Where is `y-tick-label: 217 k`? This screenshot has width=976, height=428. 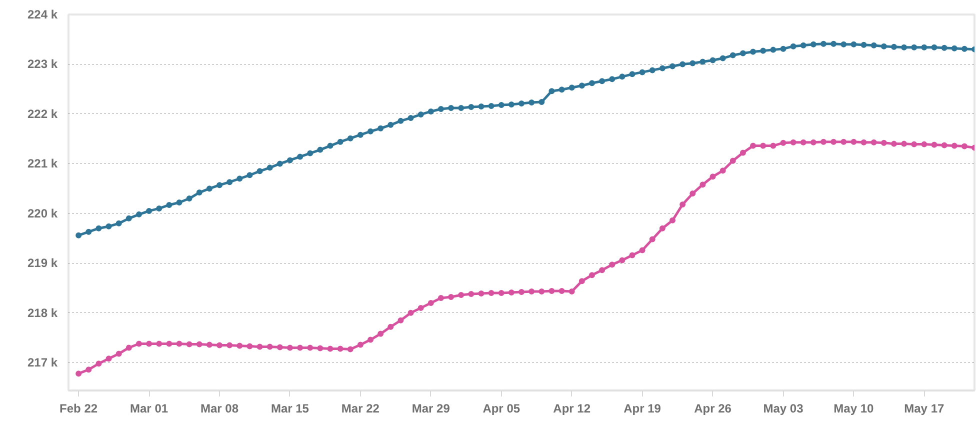 y-tick-label: 217 k is located at coordinates (42, 363).